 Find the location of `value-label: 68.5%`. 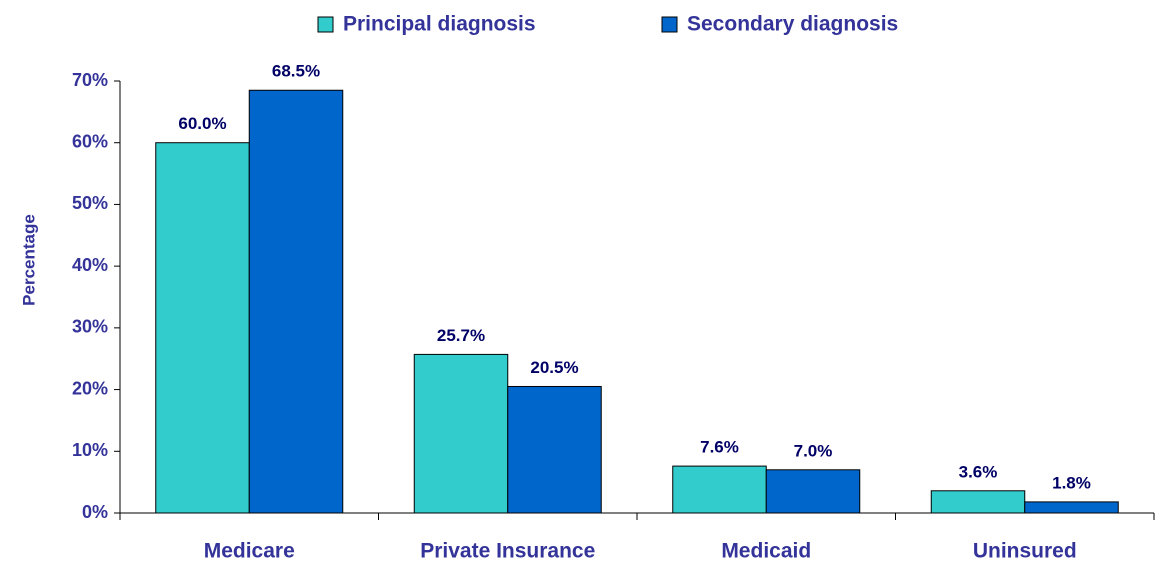

value-label: 68.5% is located at coordinates (296, 71).